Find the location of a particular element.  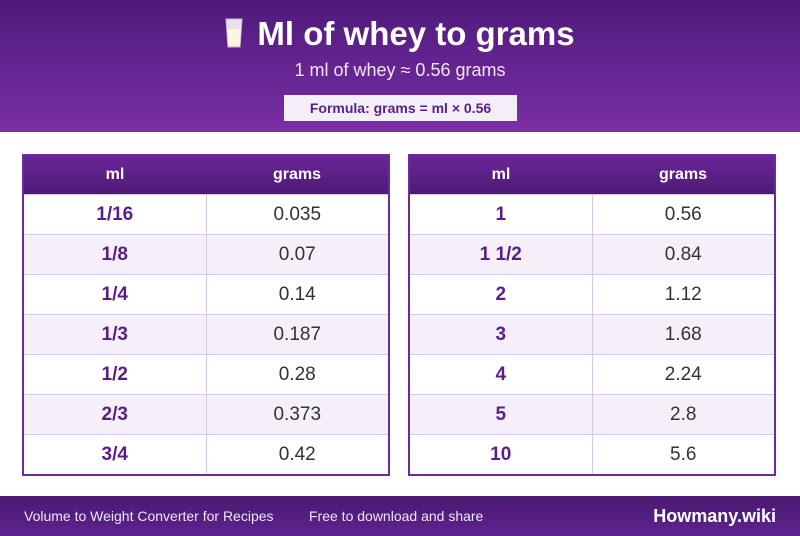

brand-logo-text: Howmany.wiki is located at coordinates (714, 516).